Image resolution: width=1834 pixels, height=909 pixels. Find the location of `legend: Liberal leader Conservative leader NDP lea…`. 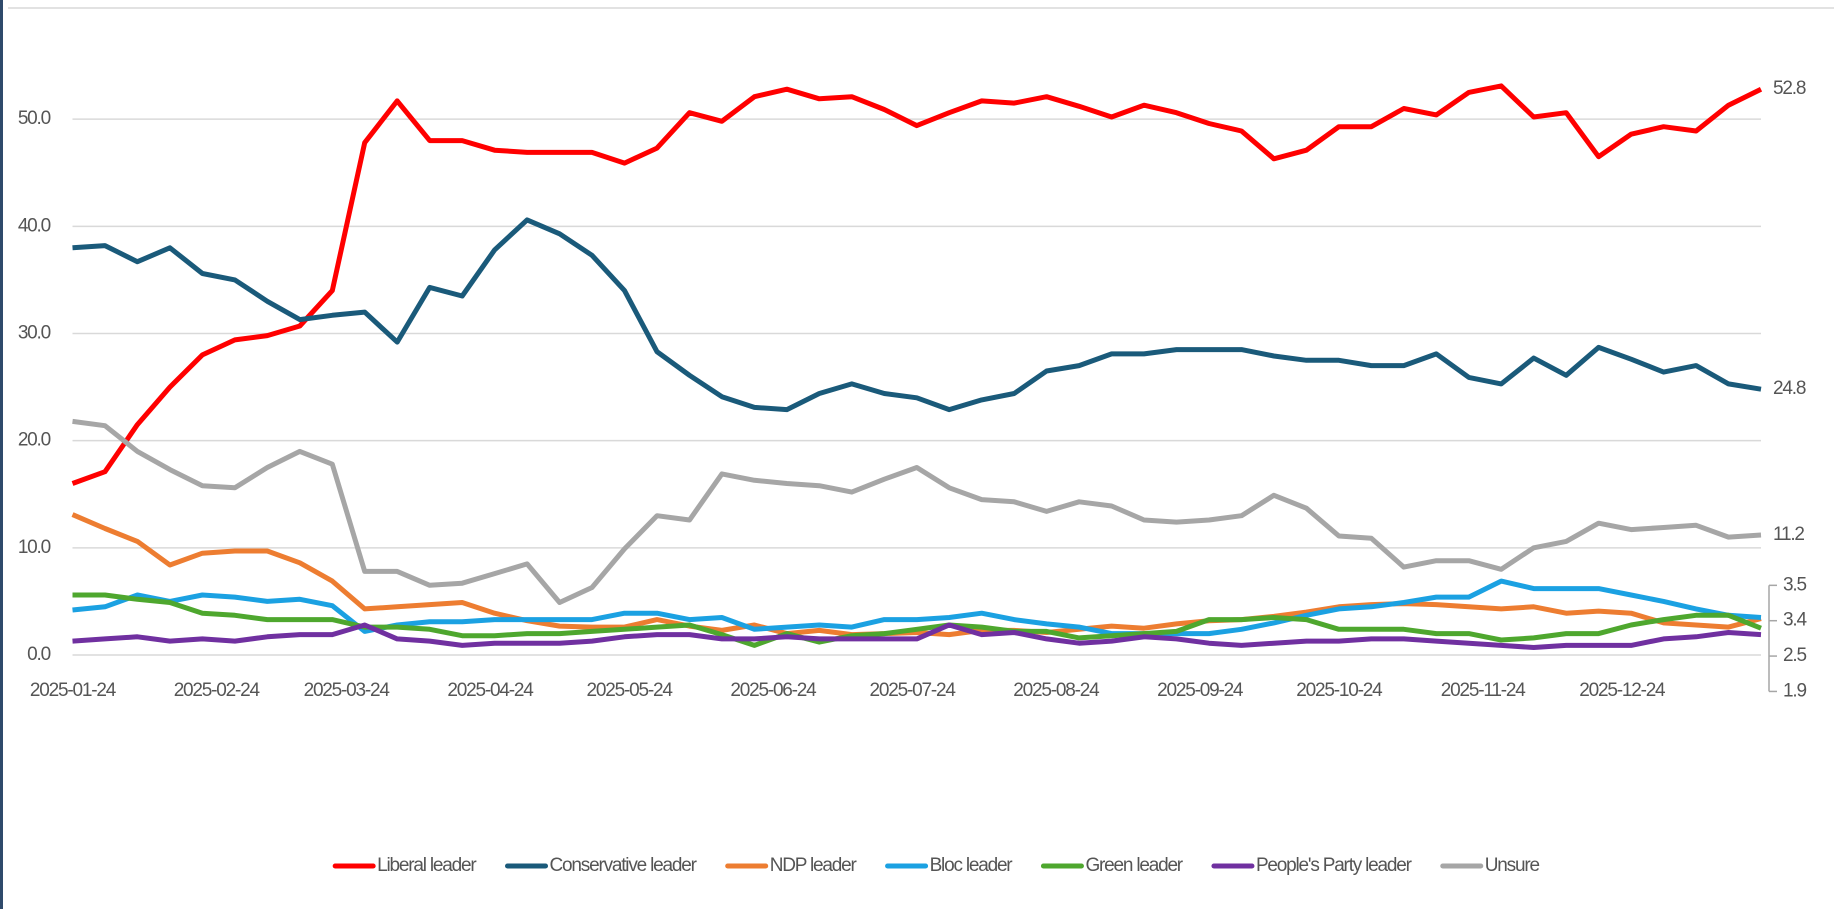

legend: Liberal leader Conservative leader NDP lea… is located at coordinates (936, 865).